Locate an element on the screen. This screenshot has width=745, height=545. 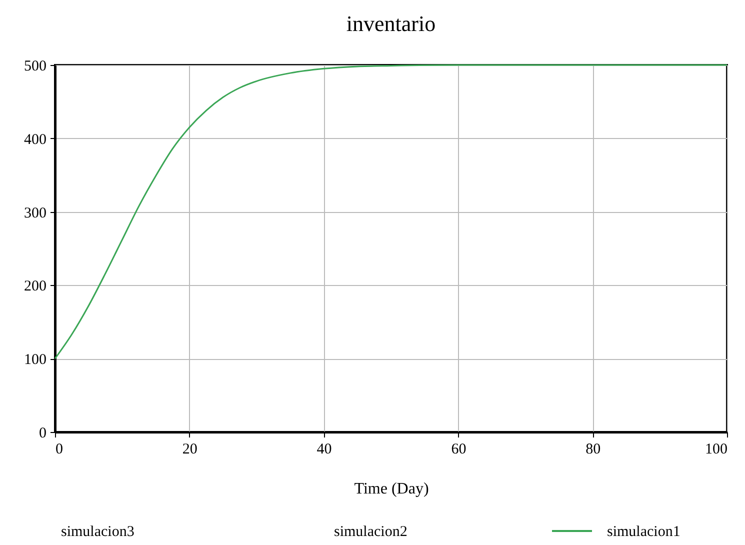
y-tick-label: 500 is located at coordinates (35, 66).